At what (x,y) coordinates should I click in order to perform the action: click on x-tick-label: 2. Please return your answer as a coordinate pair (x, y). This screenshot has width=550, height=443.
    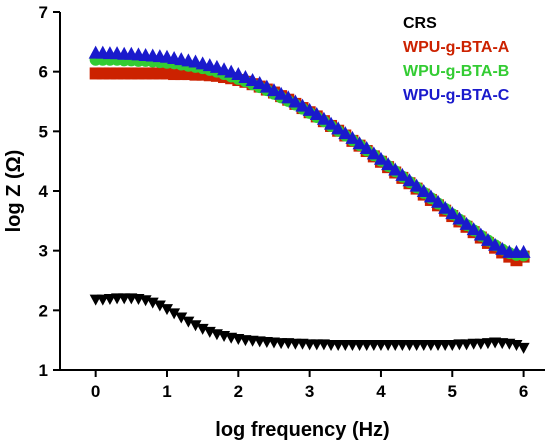
    Looking at the image, I should click on (238, 391).